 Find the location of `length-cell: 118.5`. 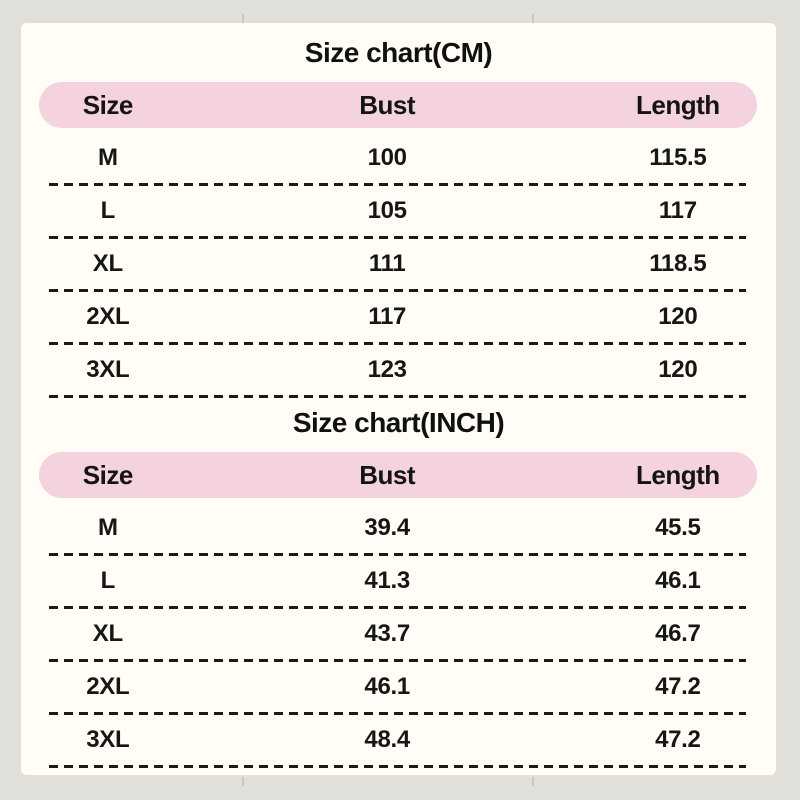

length-cell: 118.5 is located at coordinates (678, 263).